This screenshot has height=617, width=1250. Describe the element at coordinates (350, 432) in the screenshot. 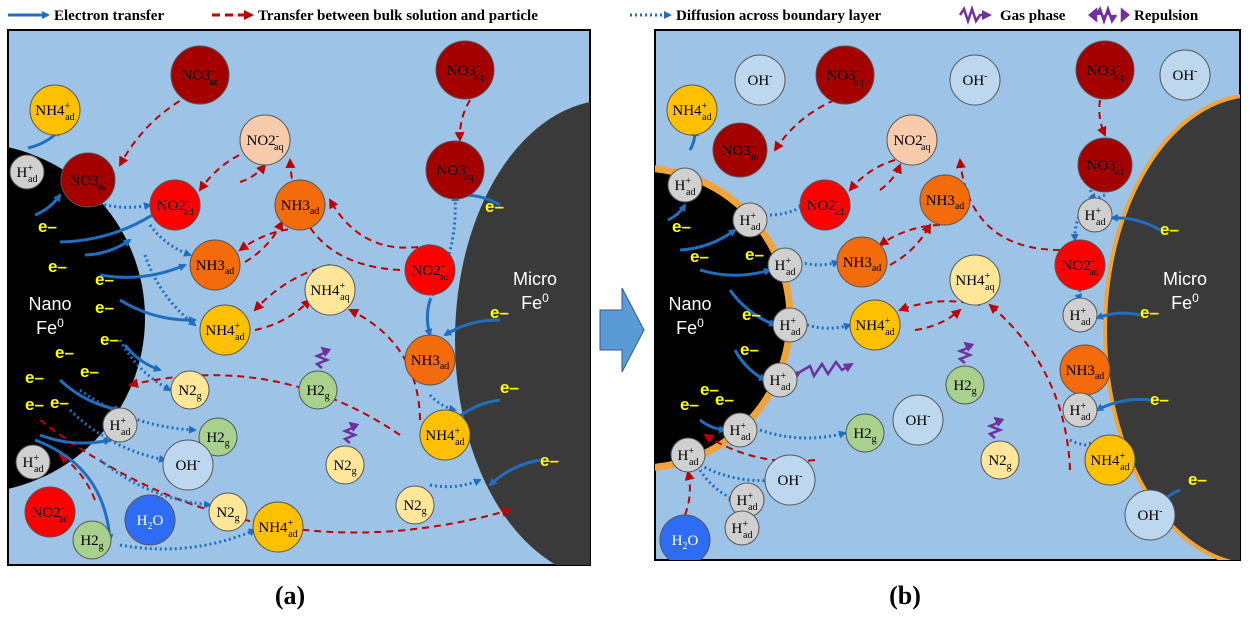

I see `gas-arrow` at that location.